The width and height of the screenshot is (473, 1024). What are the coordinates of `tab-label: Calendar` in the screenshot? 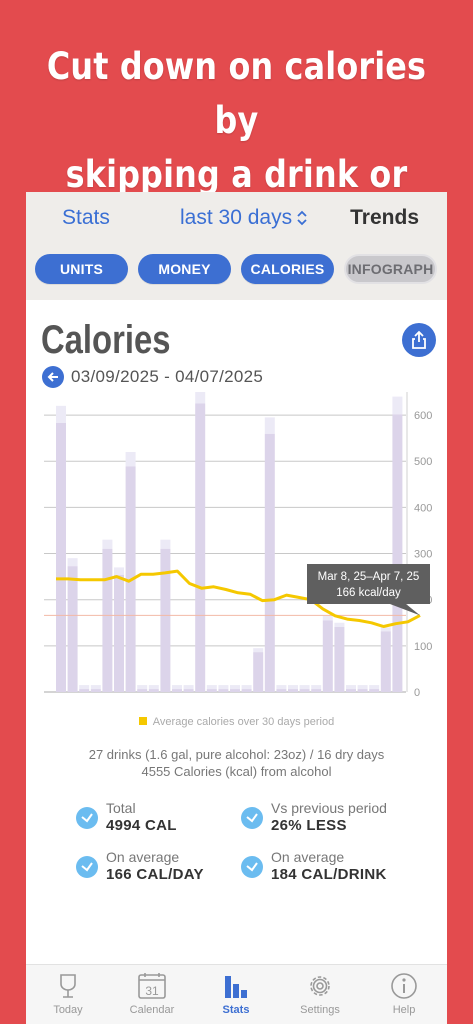 It's located at (152, 1010).